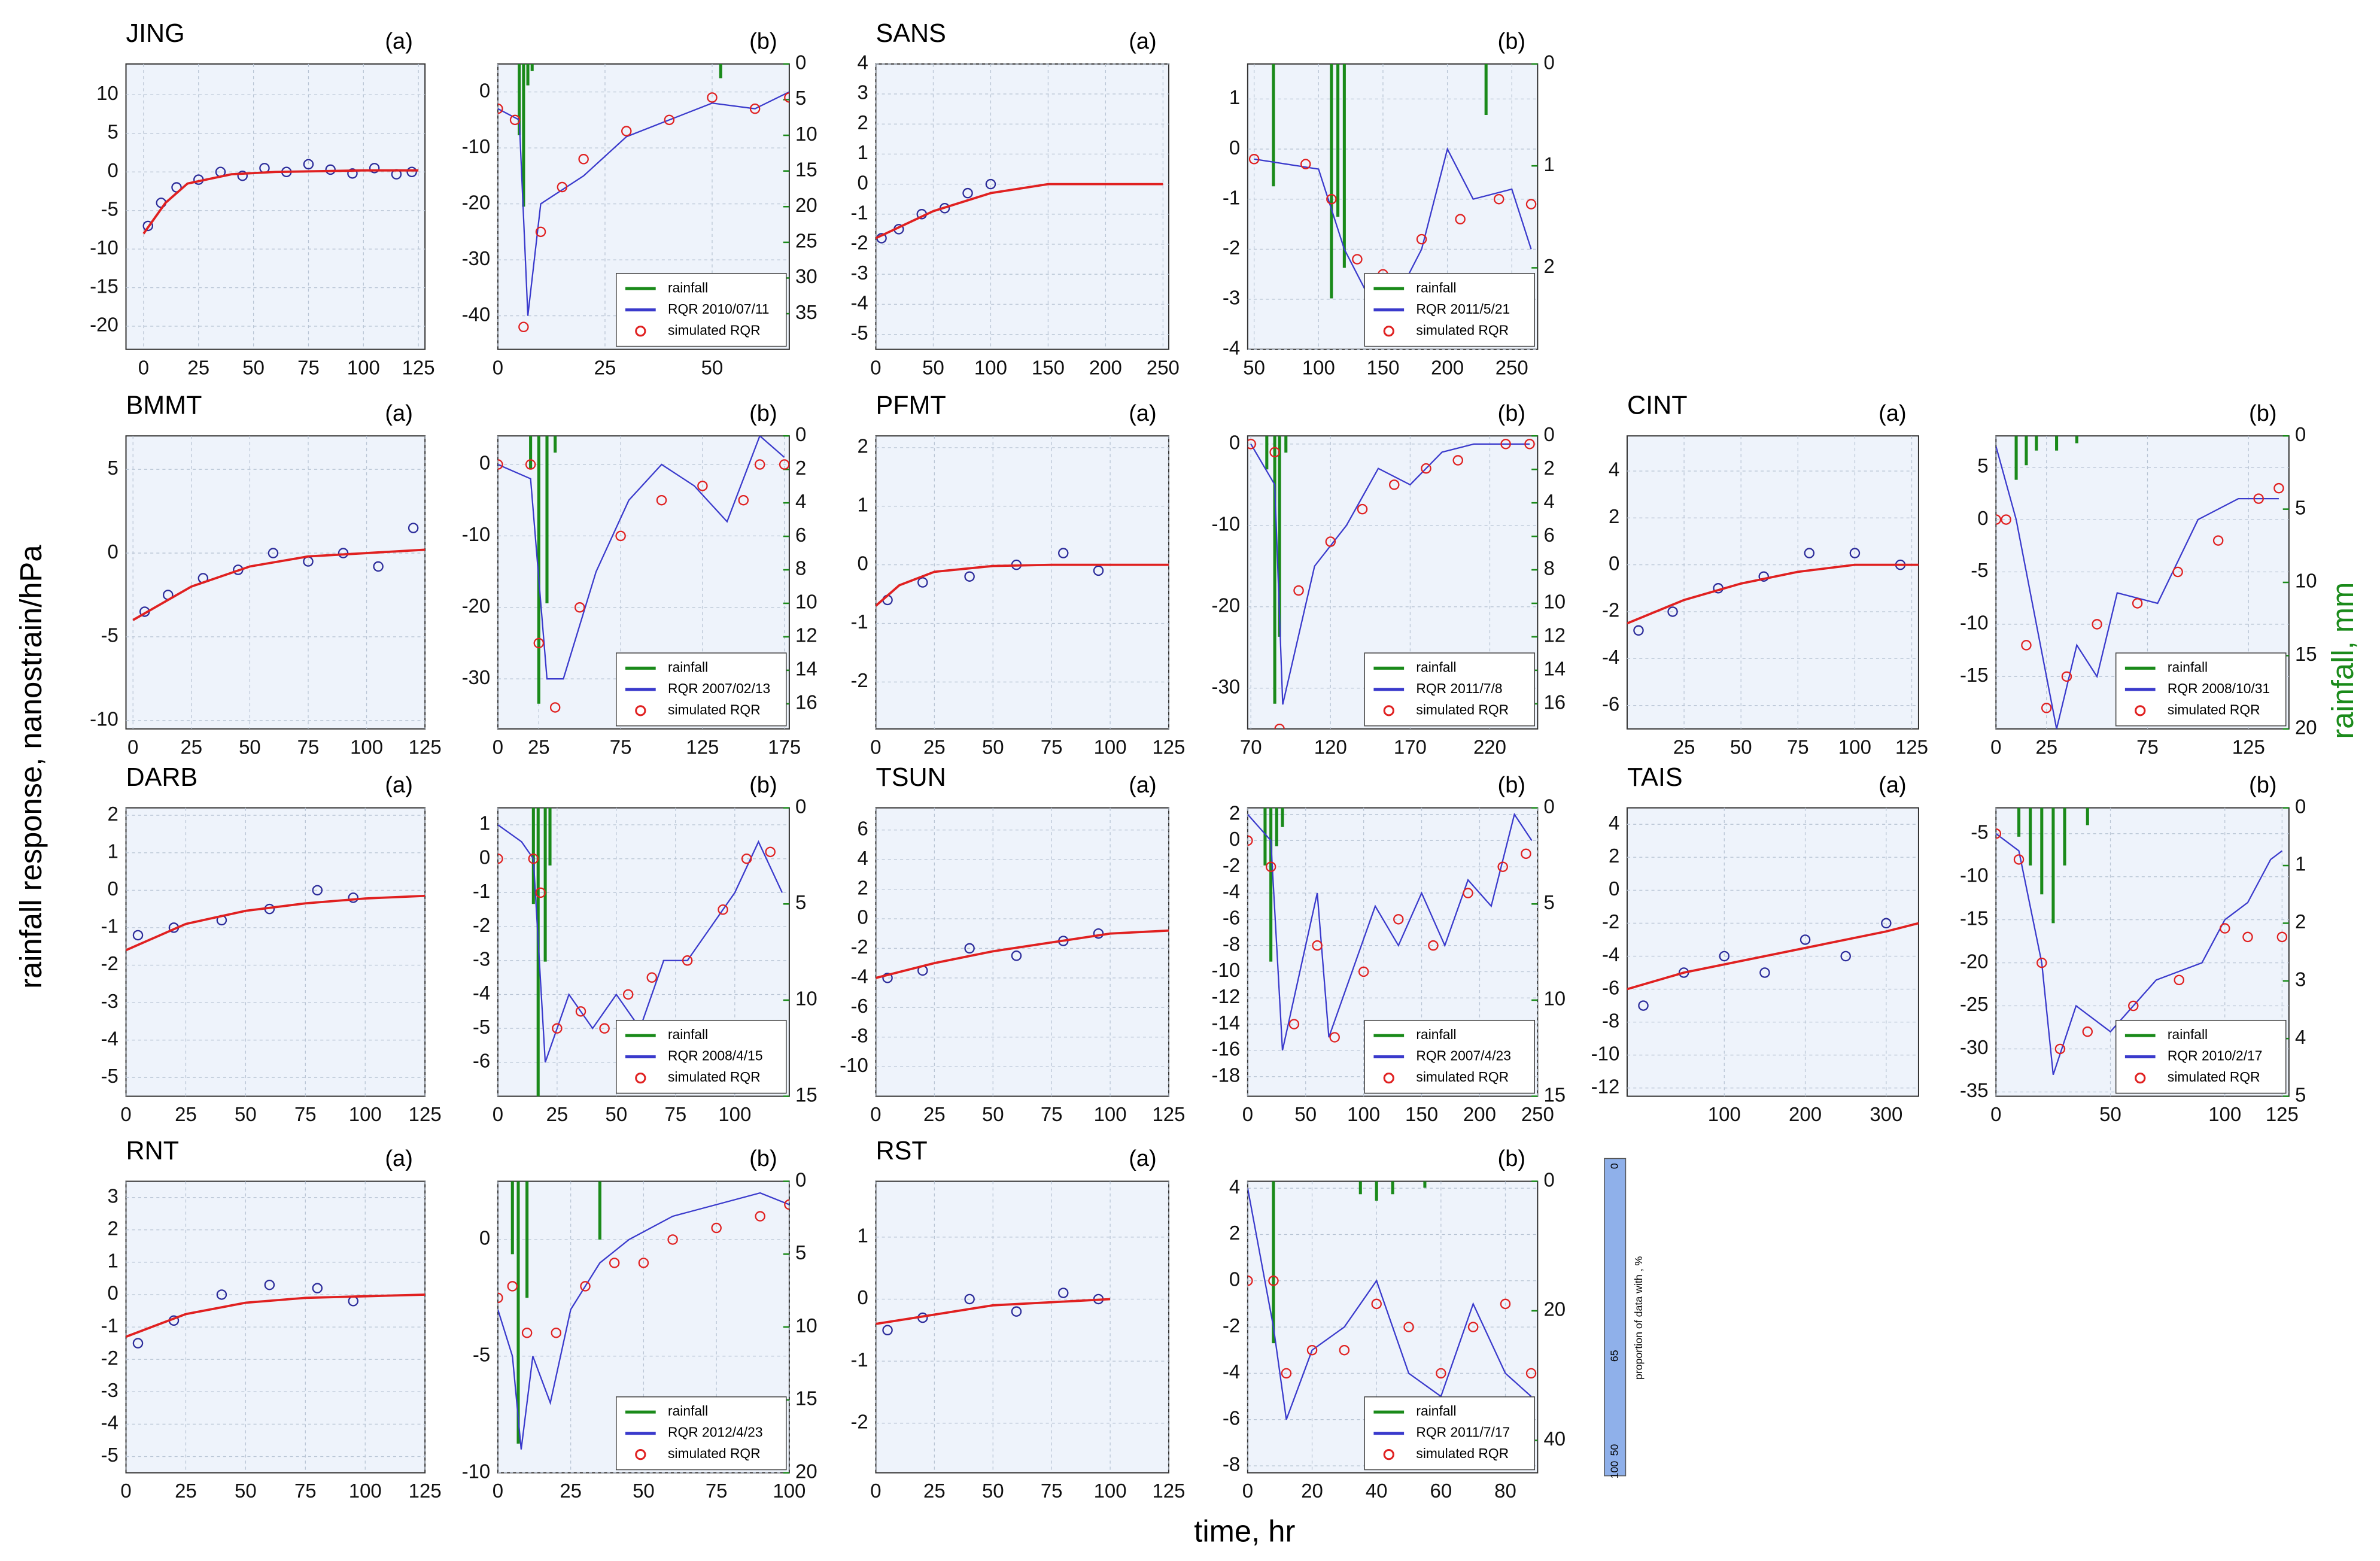 Image resolution: width=2380 pixels, height=1561 pixels. What do you see at coordinates (2188, 667) in the screenshot?
I see `legend-label: rainfall` at bounding box center [2188, 667].